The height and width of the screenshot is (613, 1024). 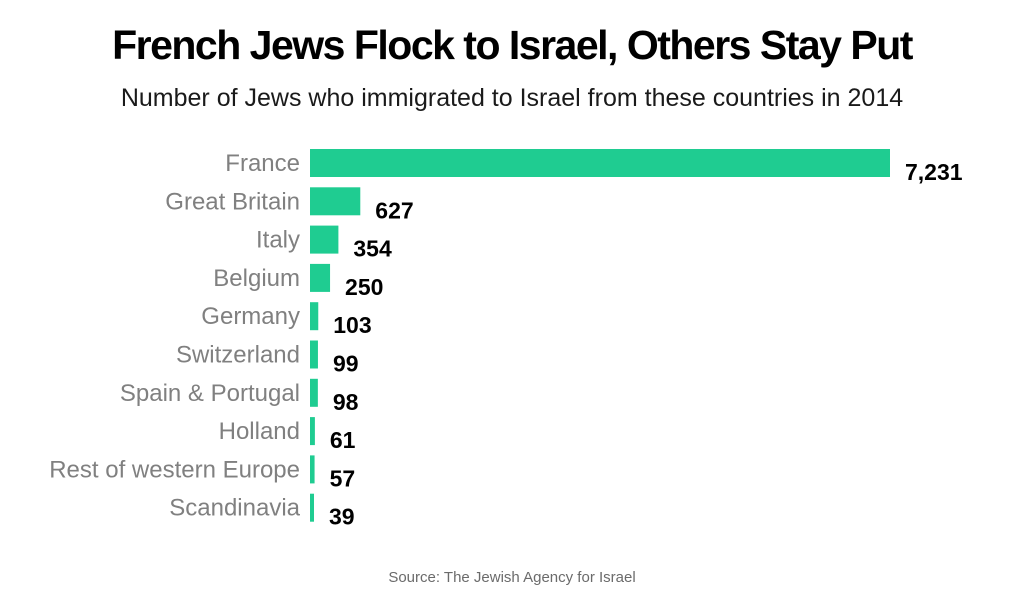 I want to click on category-label-holland: Holland, so click(x=259, y=431).